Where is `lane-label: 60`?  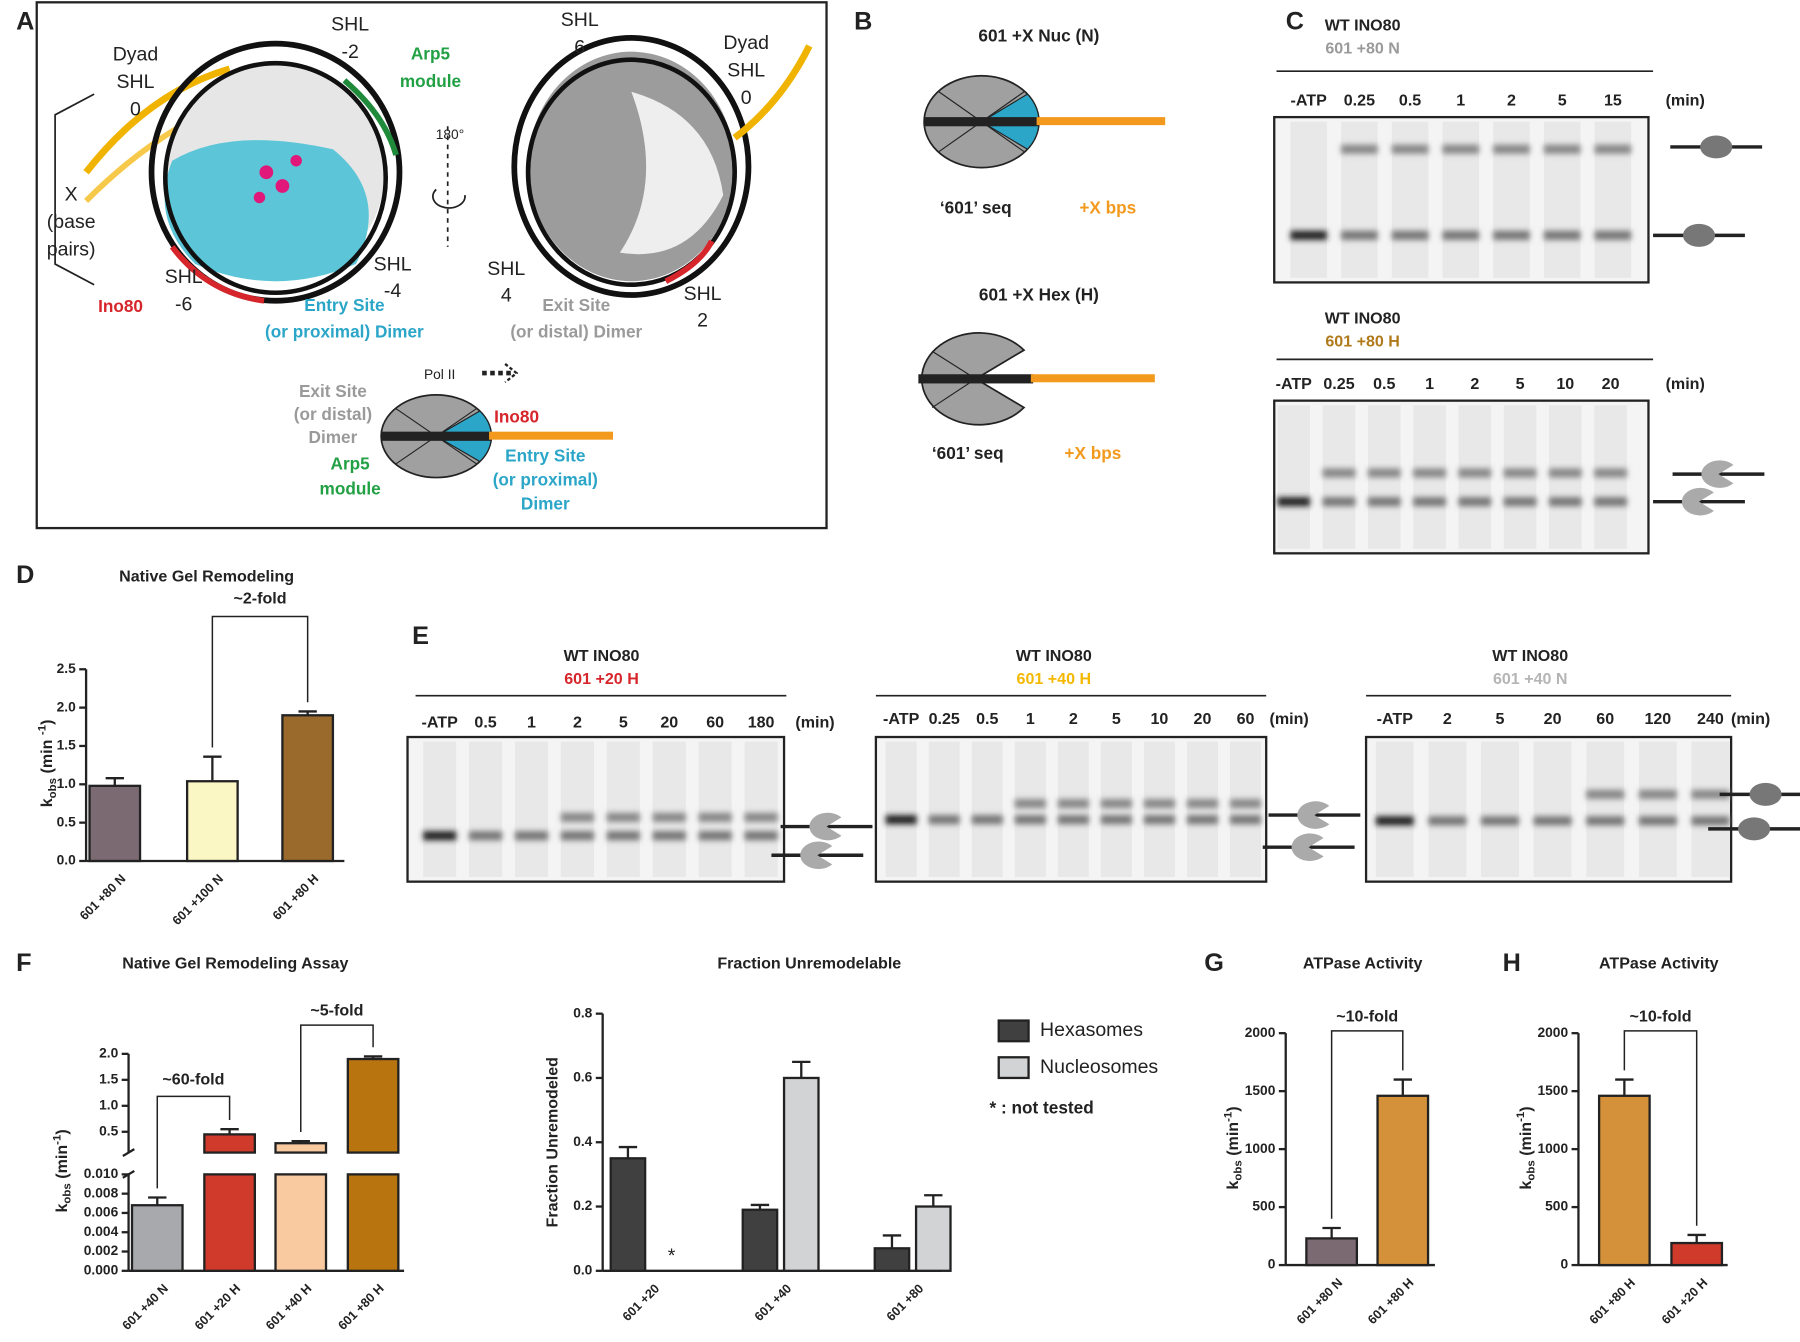
lane-label: 60 is located at coordinates (1246, 719).